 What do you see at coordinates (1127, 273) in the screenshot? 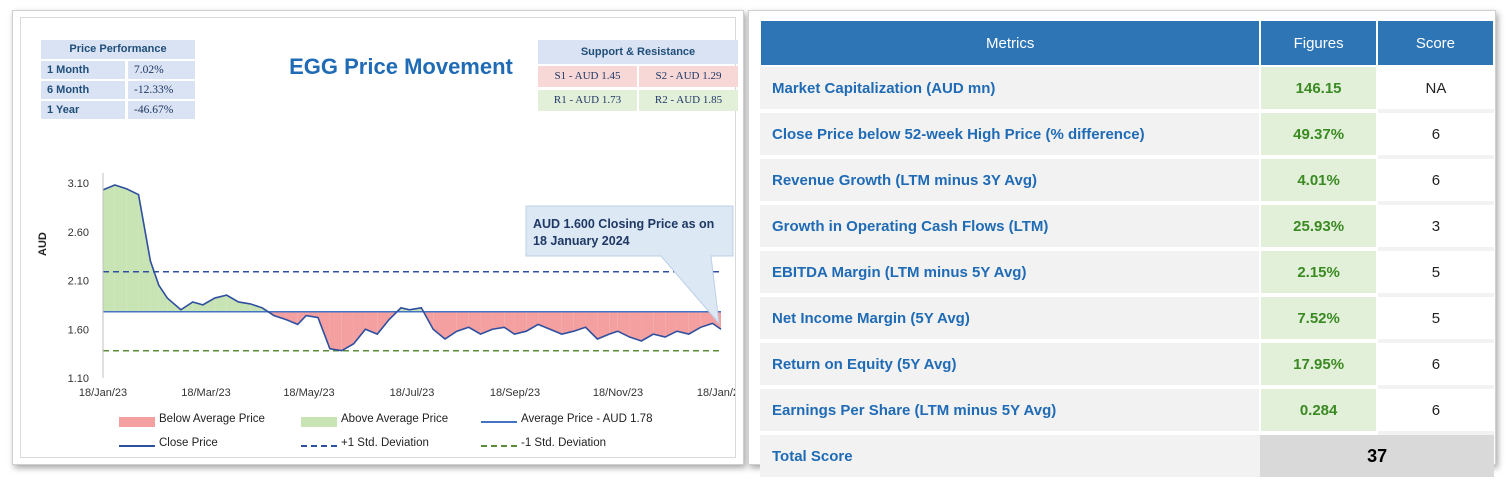
I see `table-row: EBITDA Margin (LTM minus 5Y Avg) 2.15% 5` at bounding box center [1127, 273].